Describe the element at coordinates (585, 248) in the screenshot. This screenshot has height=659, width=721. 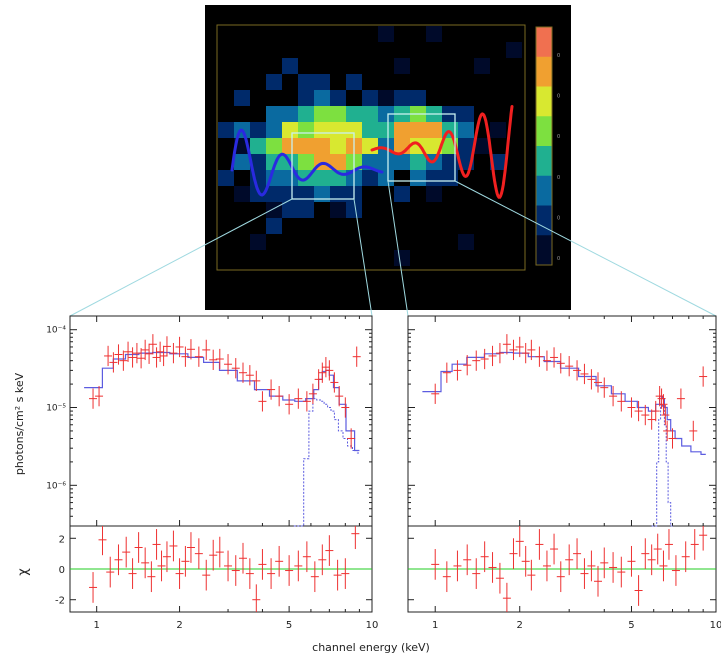
I see `connector-right-outer` at that location.